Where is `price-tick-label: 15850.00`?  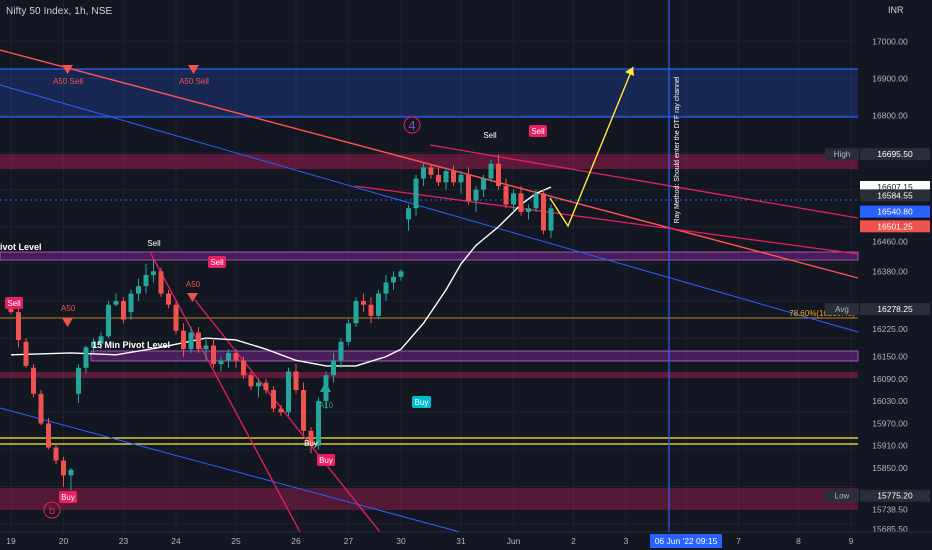
price-tick-label: 15850.00 is located at coordinates (890, 468).